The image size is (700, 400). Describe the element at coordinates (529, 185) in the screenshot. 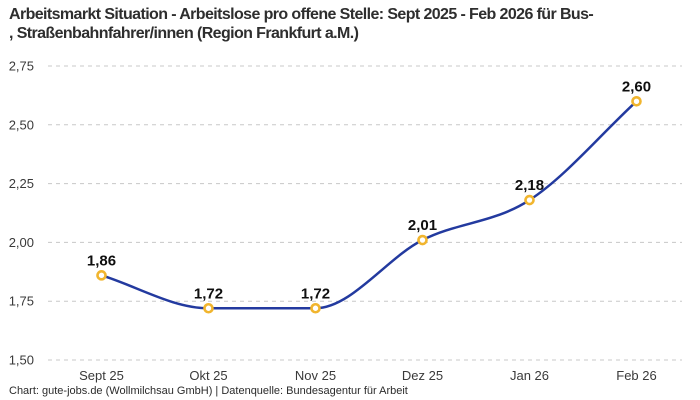

I see `data-point-label: 2,18` at that location.